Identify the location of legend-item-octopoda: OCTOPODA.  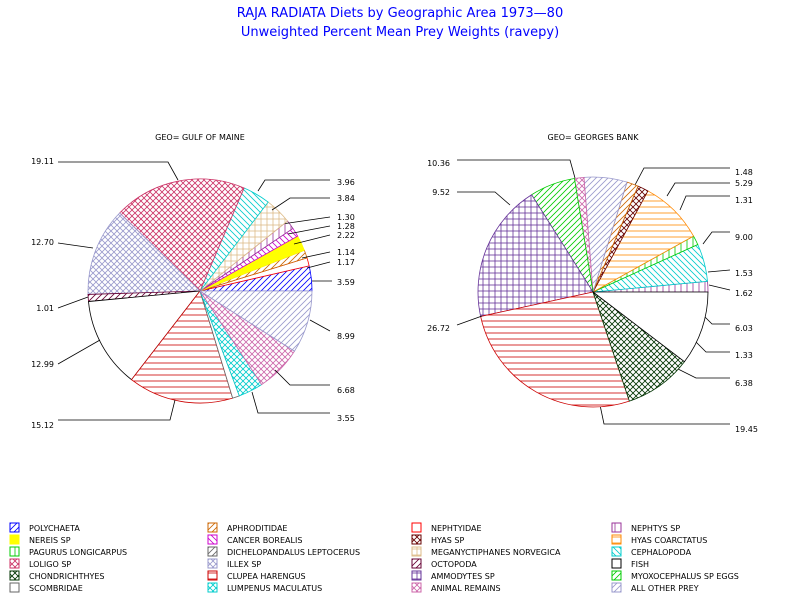
(444, 563).